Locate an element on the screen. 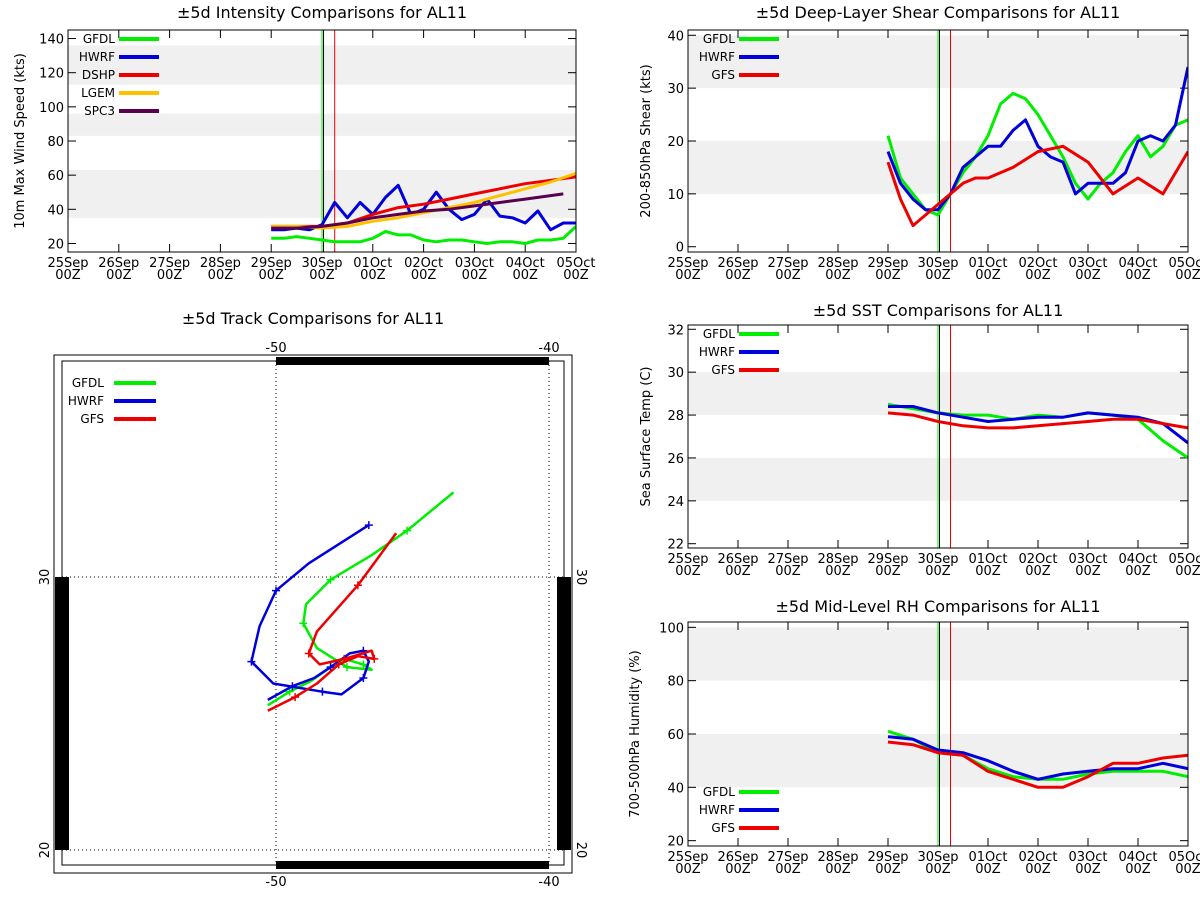 The image size is (1200, 900). intensity-ytick-label: 20 is located at coordinates (55, 244).